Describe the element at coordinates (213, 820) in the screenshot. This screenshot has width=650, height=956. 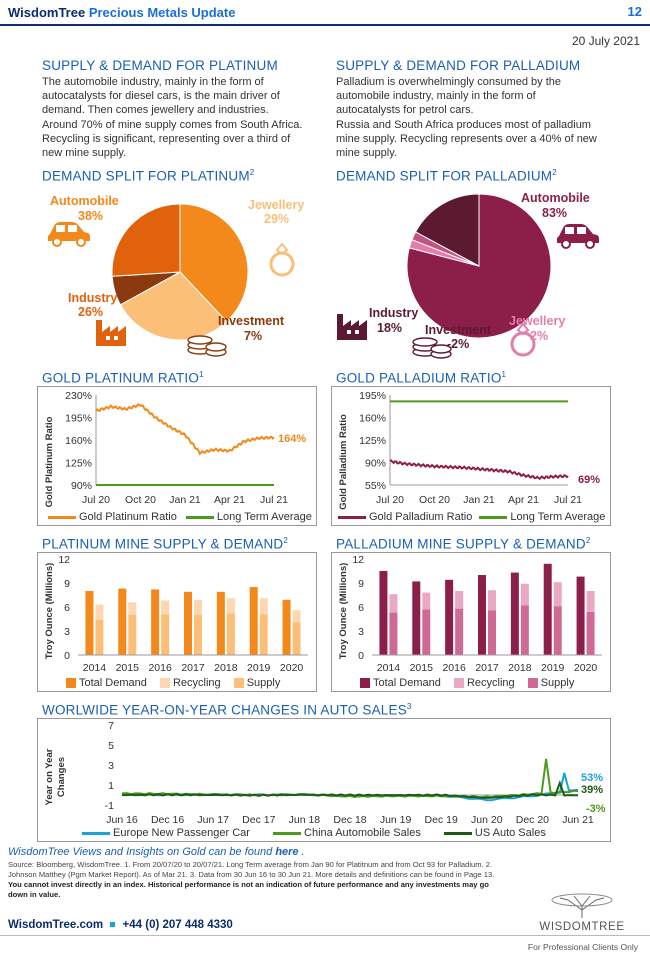
I see `x-tick-label: Jun 17` at that location.